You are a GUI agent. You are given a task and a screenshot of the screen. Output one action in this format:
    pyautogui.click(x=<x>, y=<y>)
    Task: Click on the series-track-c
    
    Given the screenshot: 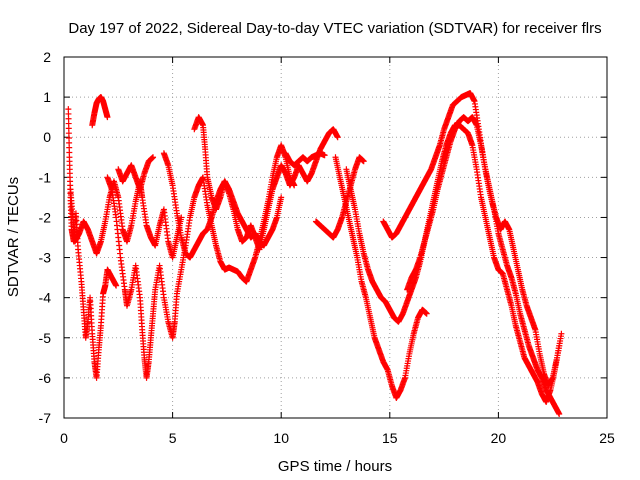 What is the action you would take?
    pyautogui.click(x=100, y=111)
    